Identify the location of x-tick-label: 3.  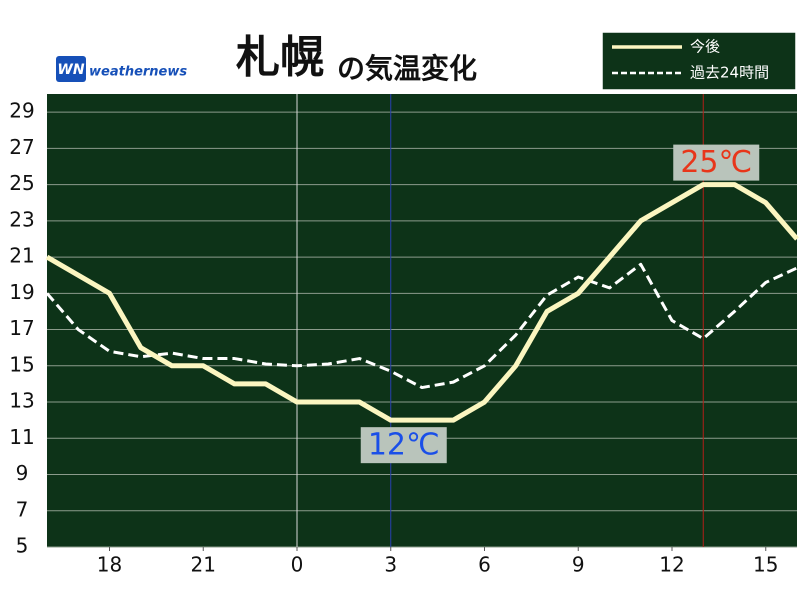
(390, 565).